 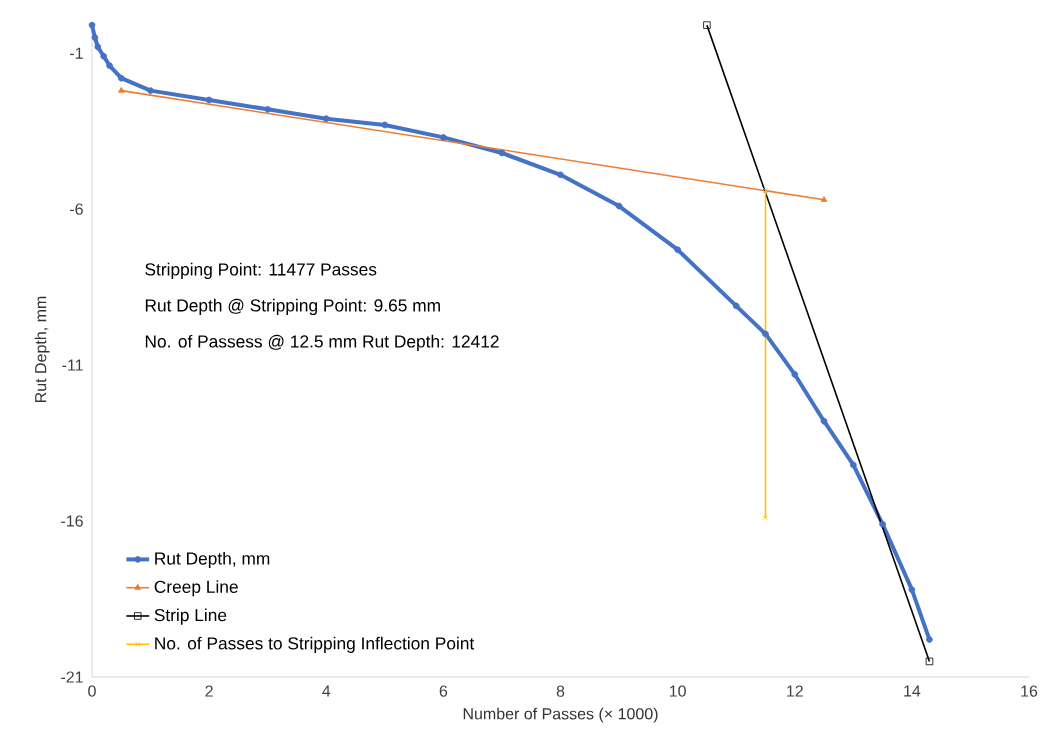 I want to click on y-tick-label: -1, so click(x=76, y=53).